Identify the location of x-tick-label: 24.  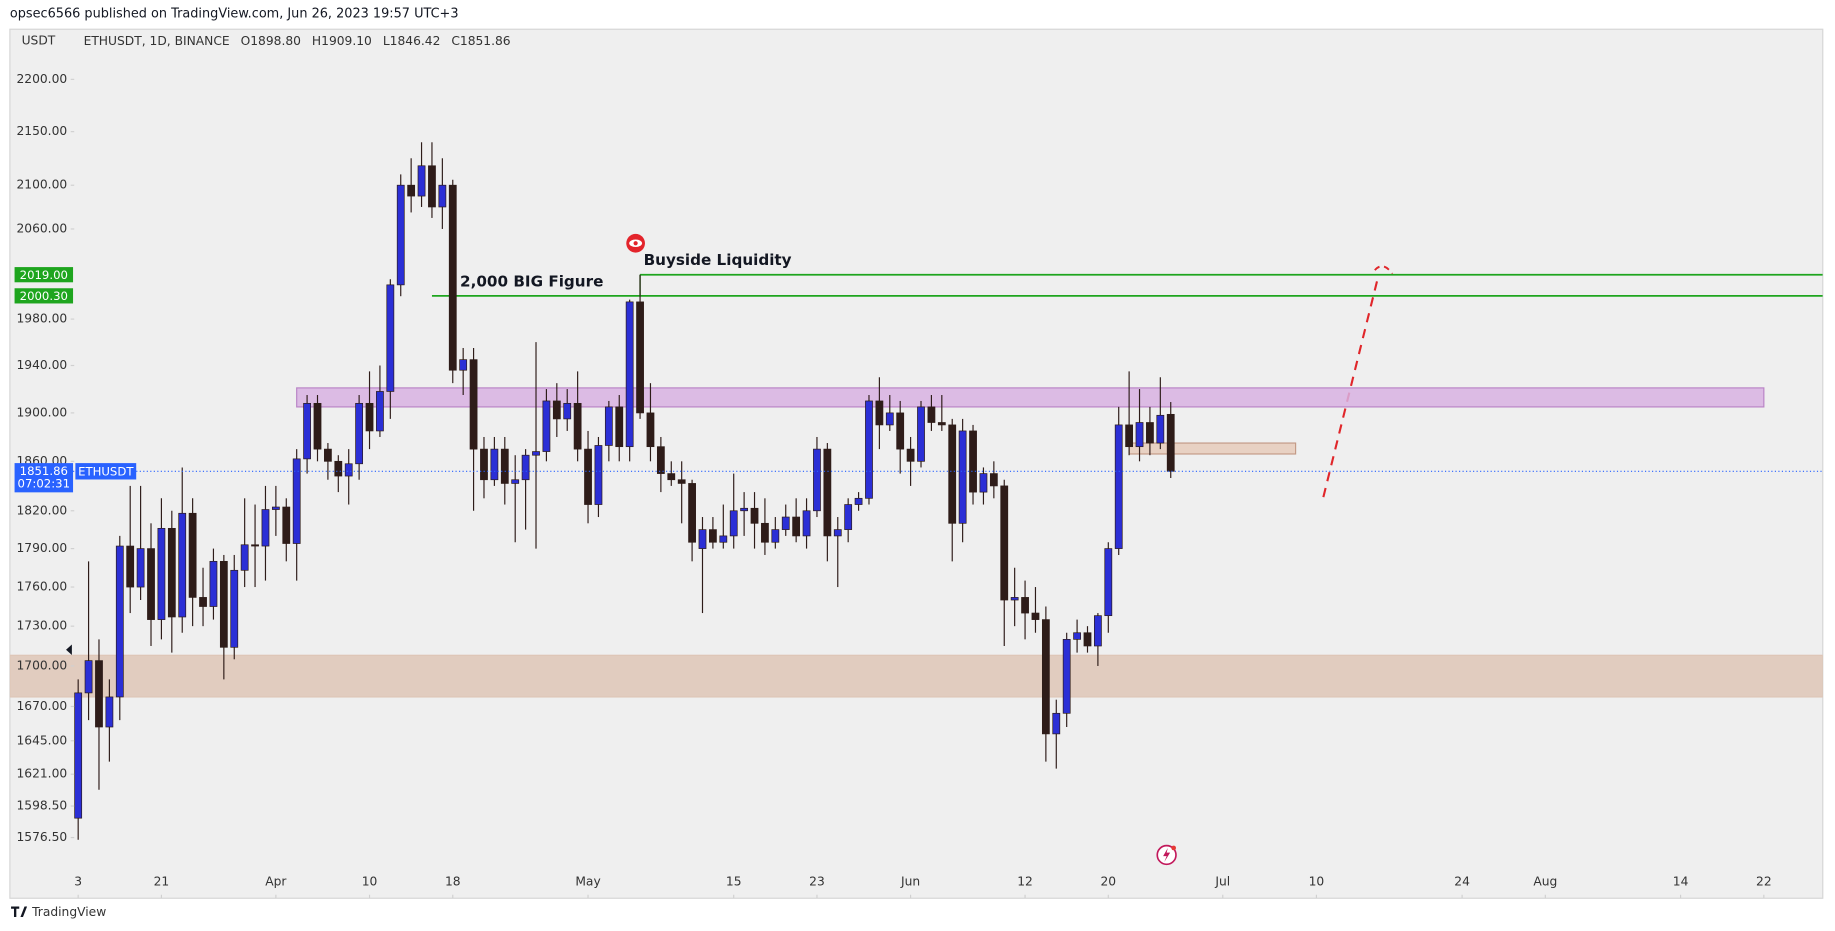
(1462, 881).